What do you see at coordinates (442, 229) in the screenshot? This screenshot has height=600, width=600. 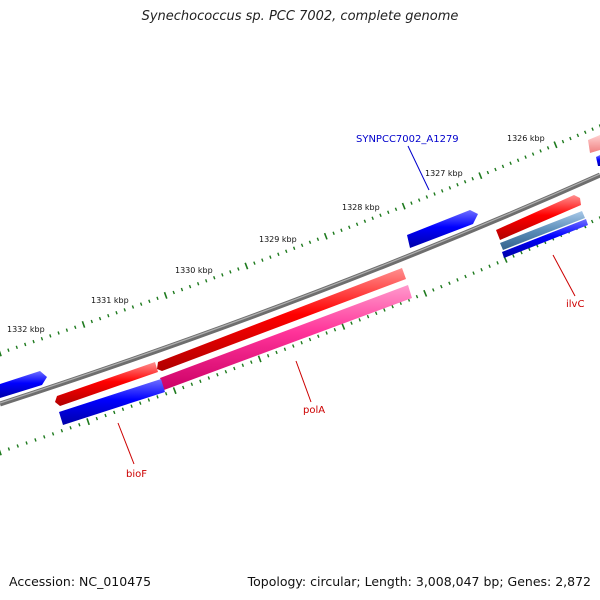 I see `gene-synpcc7002-a1279` at bounding box center [442, 229].